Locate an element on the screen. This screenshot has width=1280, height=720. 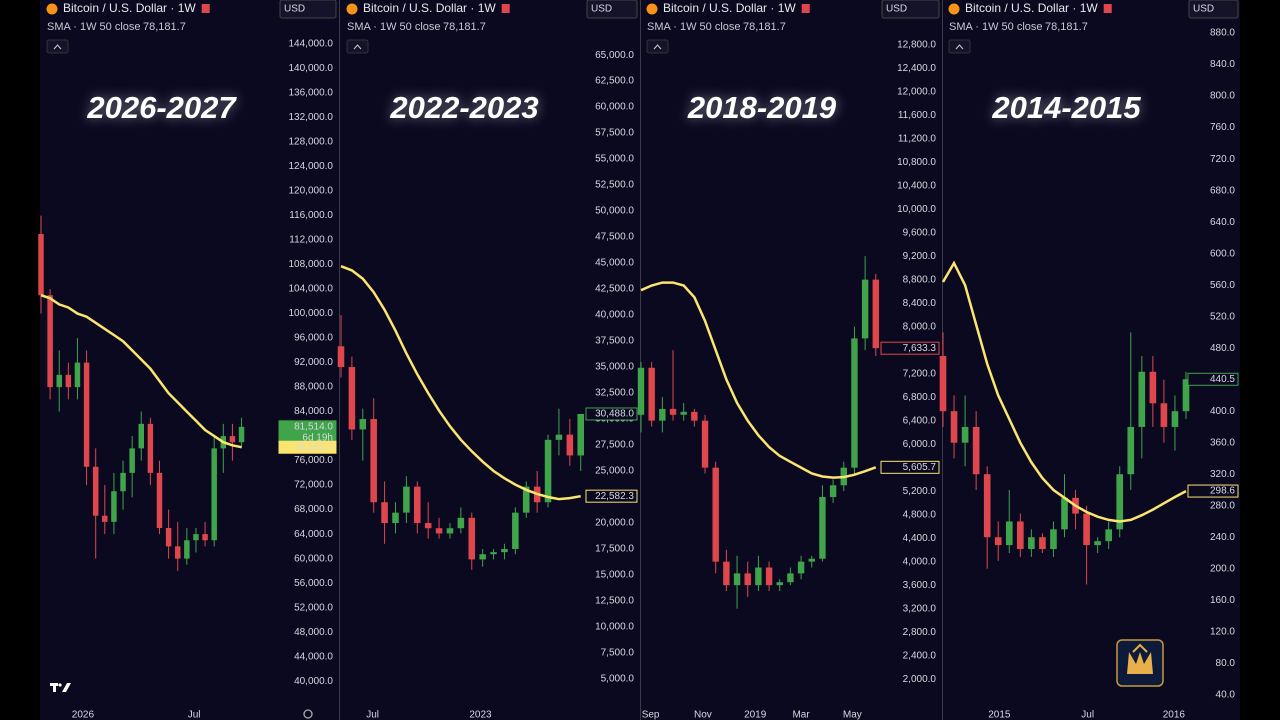
y-tick-label: 48,000.0 is located at coordinates (313, 632).